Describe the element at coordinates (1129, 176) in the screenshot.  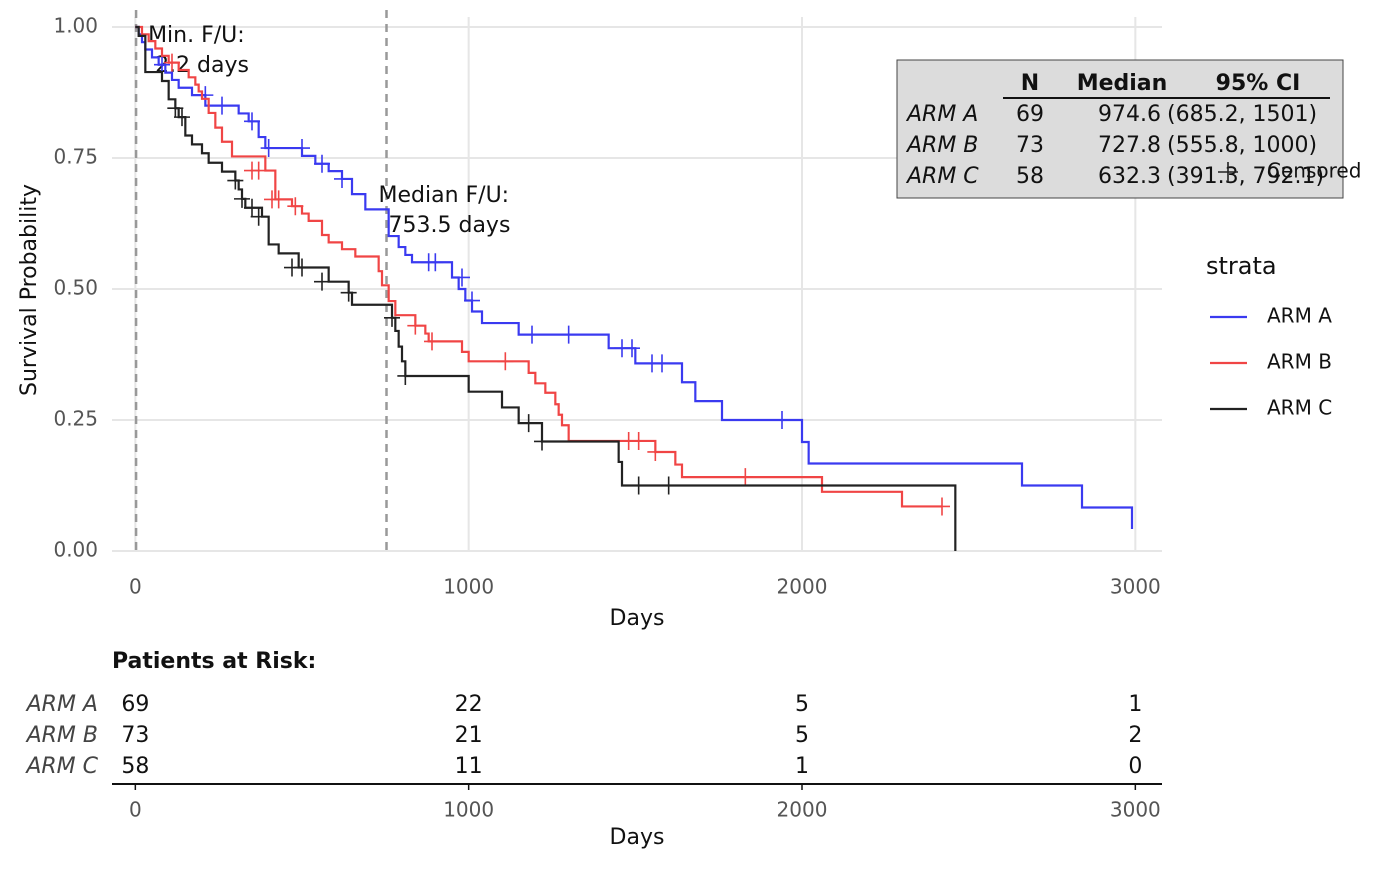
I see `table-cell: 632.3` at that location.